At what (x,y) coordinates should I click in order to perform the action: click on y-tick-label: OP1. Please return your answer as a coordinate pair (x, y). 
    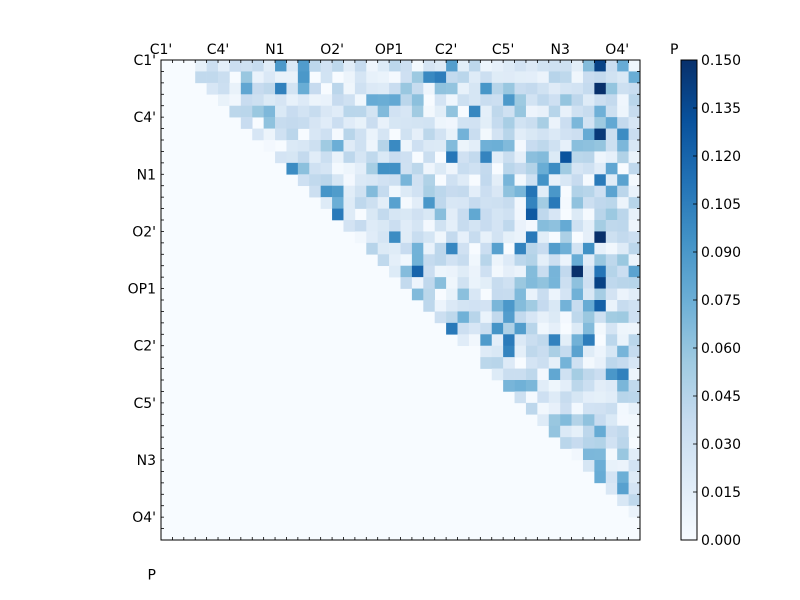
    Looking at the image, I should click on (142, 290).